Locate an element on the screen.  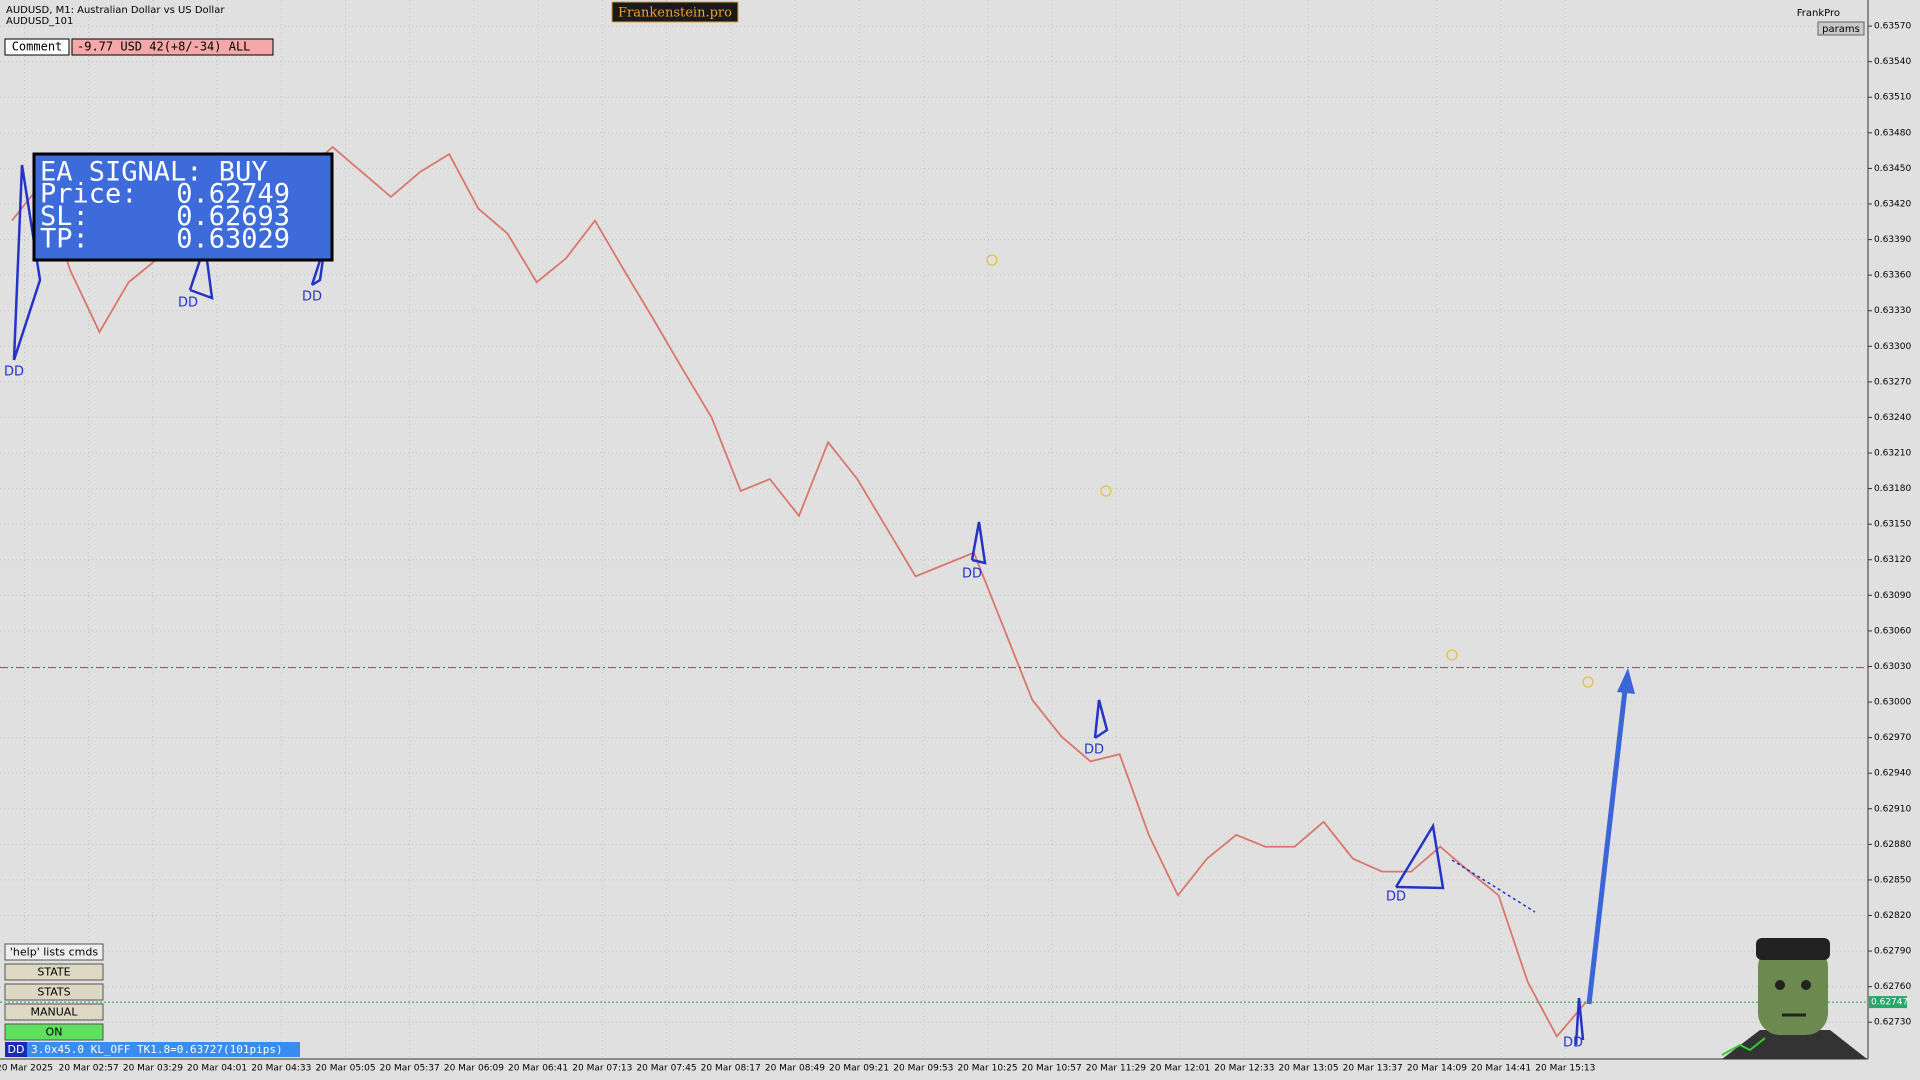
y-tick-label: 0.63180 is located at coordinates (1892, 489).